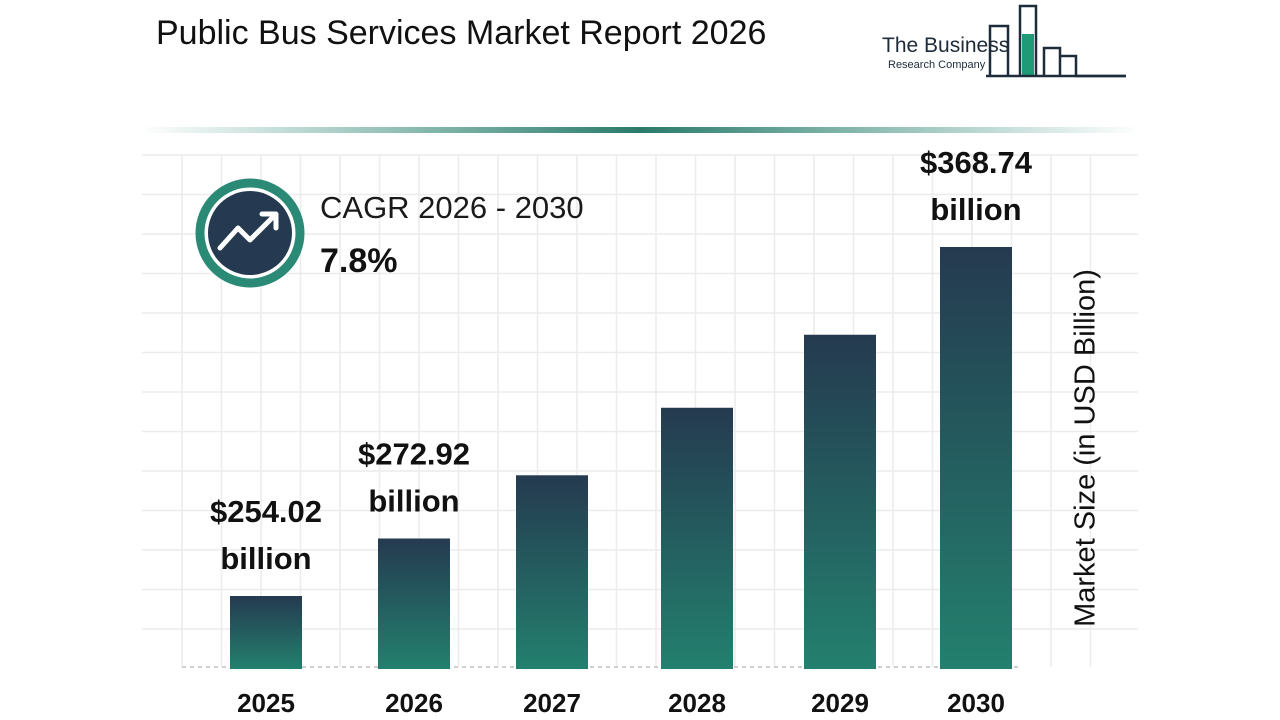 Image resolution: width=1280 pixels, height=720 pixels. I want to click on bar-2030, so click(976, 458).